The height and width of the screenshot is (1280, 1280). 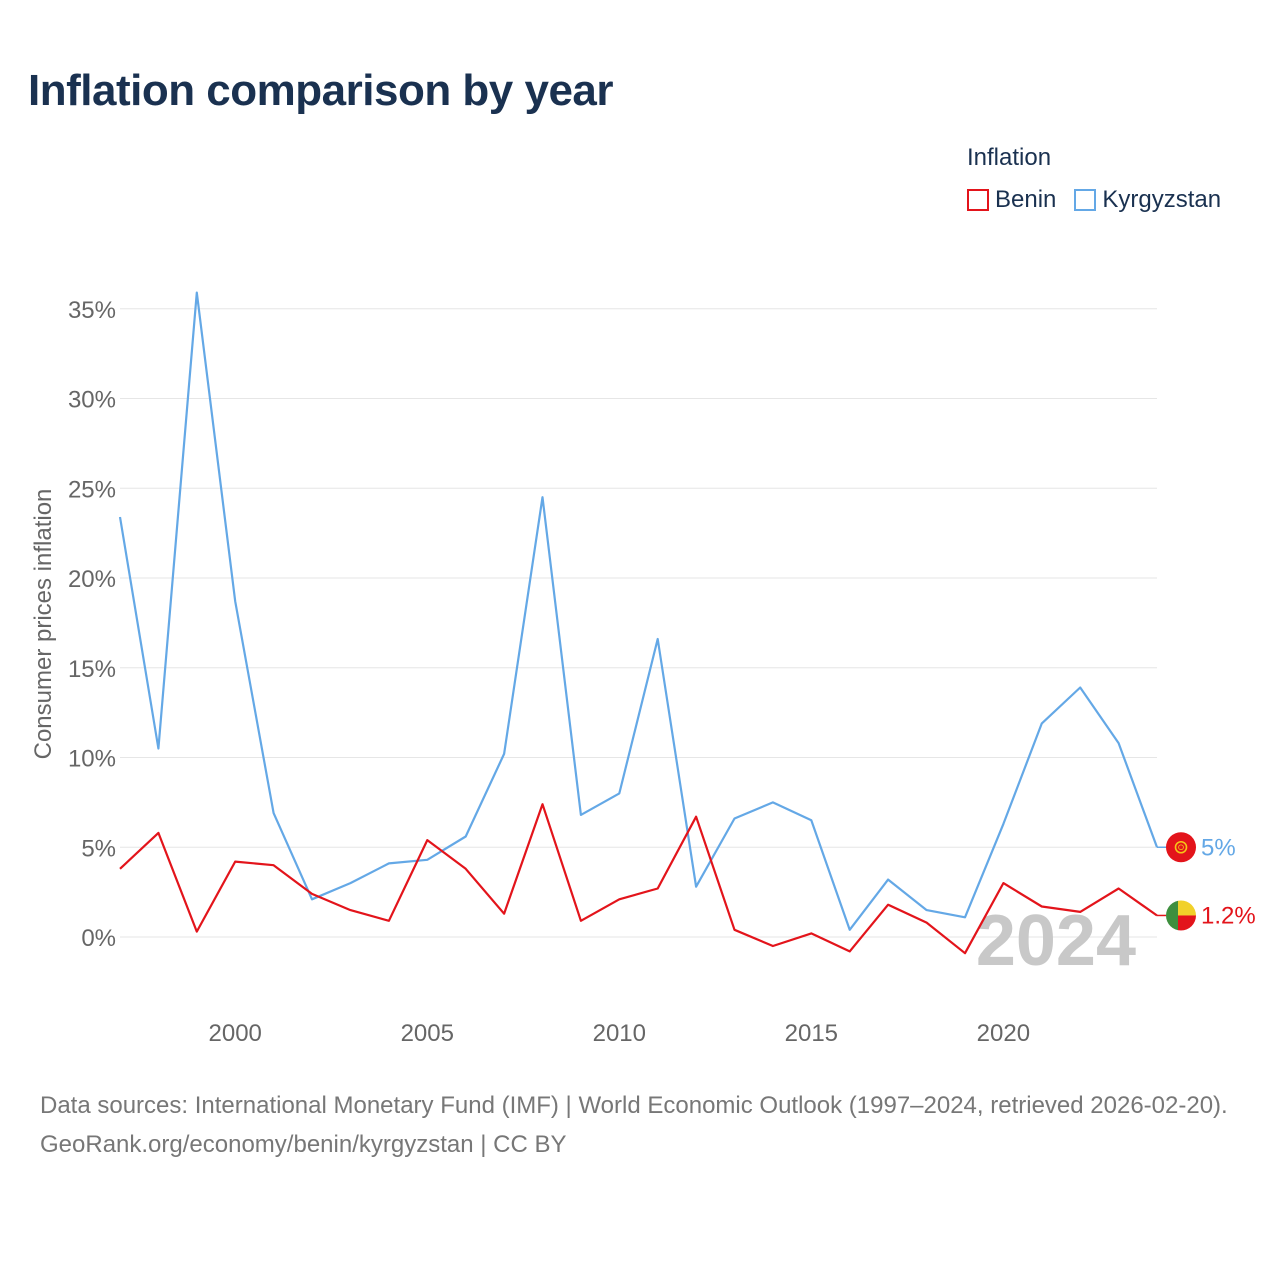 I want to click on legend-label-benin: Benin, so click(x=1026, y=199).